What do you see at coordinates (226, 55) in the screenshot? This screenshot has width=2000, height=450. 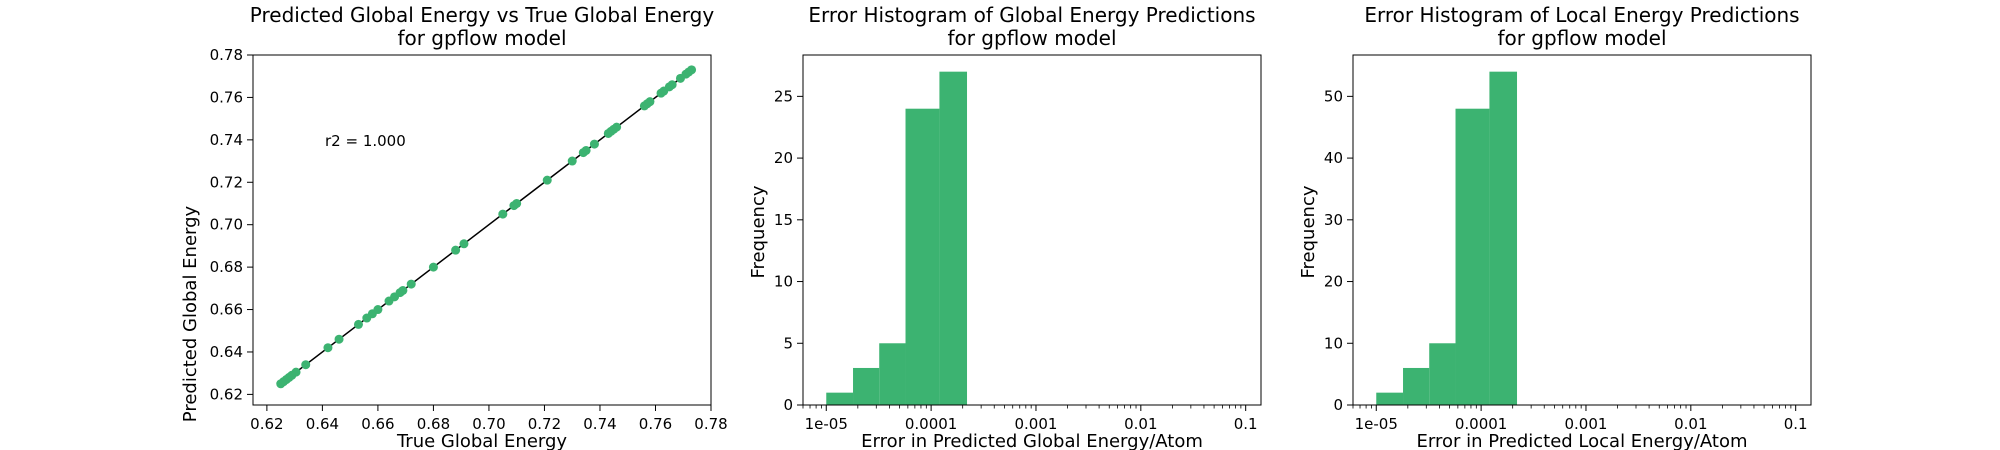 I see `y-tick-label: 0.78` at bounding box center [226, 55].